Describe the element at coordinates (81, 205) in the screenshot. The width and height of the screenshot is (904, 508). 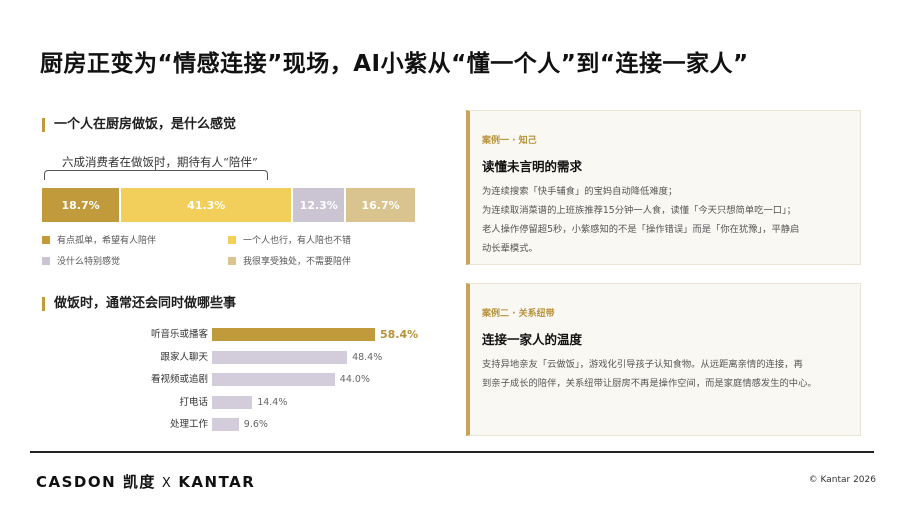
I see `stacked-bar-segment: 18.7%` at that location.